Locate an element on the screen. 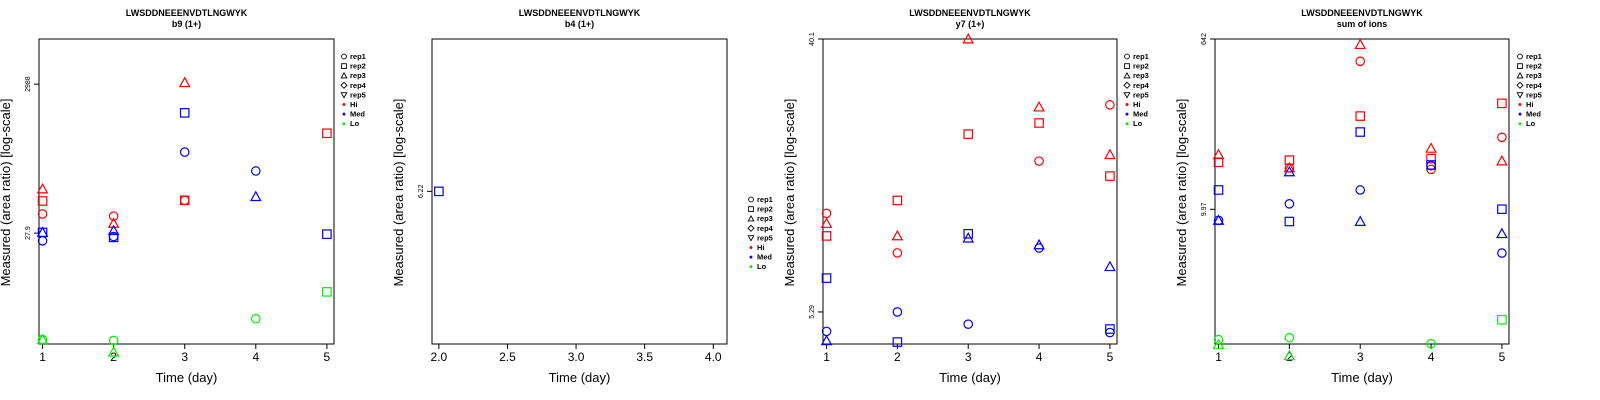  legend-marker-lo is located at coordinates (1127, 124).